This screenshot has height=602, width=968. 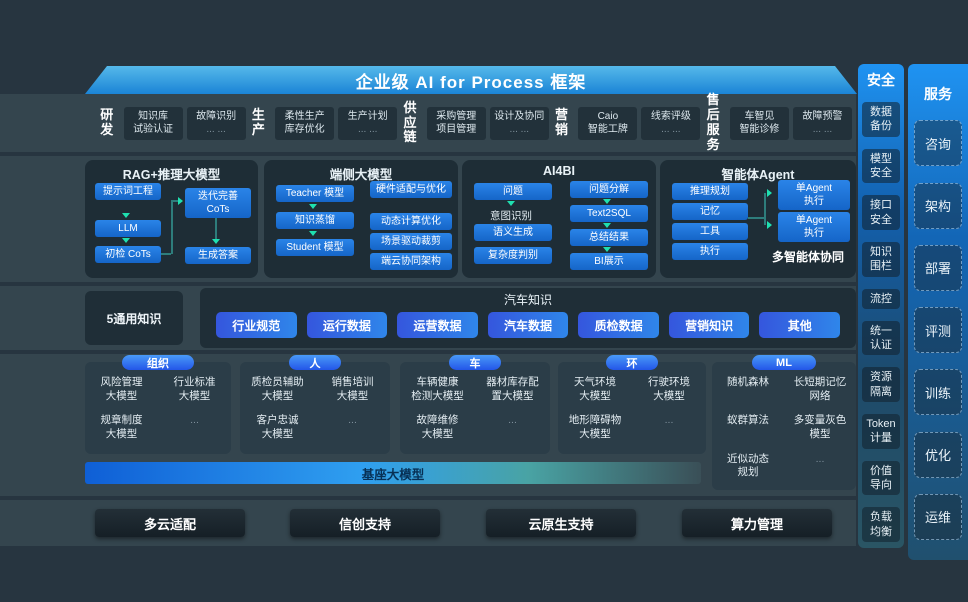 I want to click on knowledge-pill: 营销知识, so click(x=709, y=325).